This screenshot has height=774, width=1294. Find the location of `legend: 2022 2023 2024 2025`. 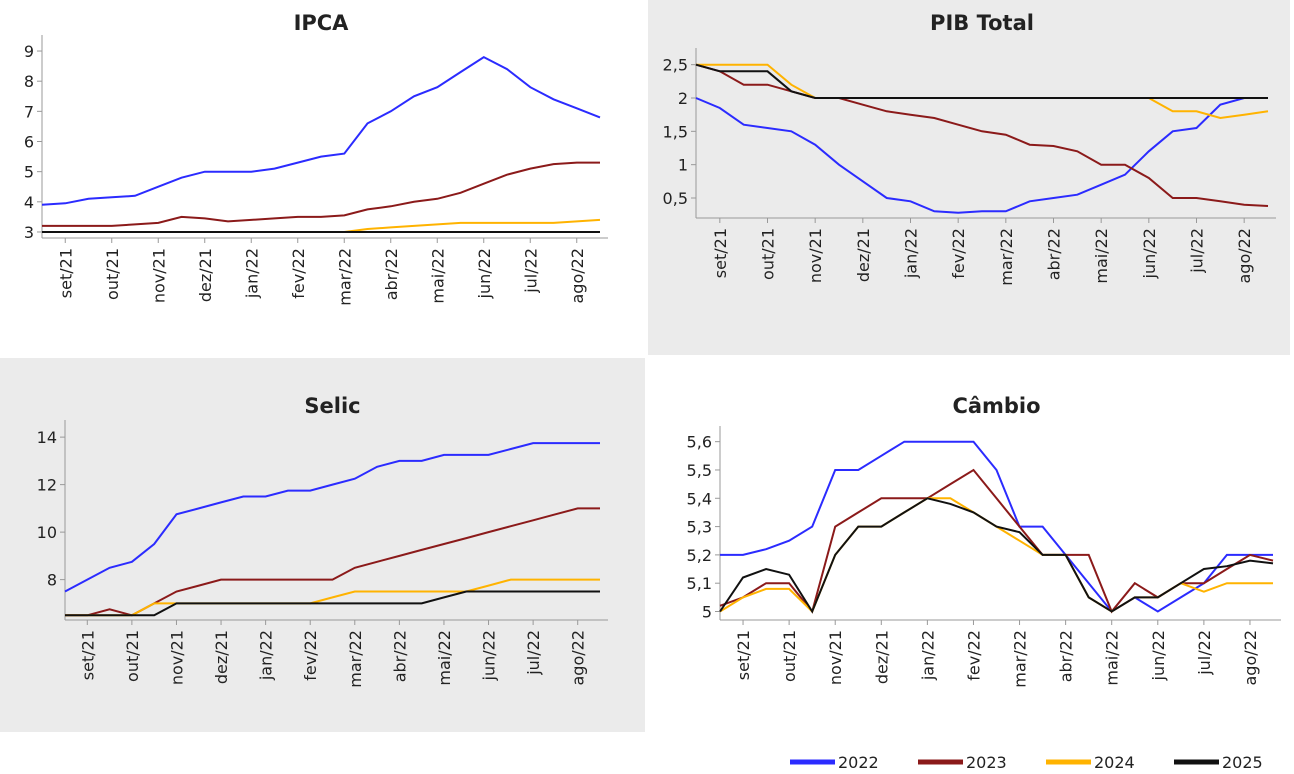

legend: 2022 2023 2024 2025 is located at coordinates (1026, 762).